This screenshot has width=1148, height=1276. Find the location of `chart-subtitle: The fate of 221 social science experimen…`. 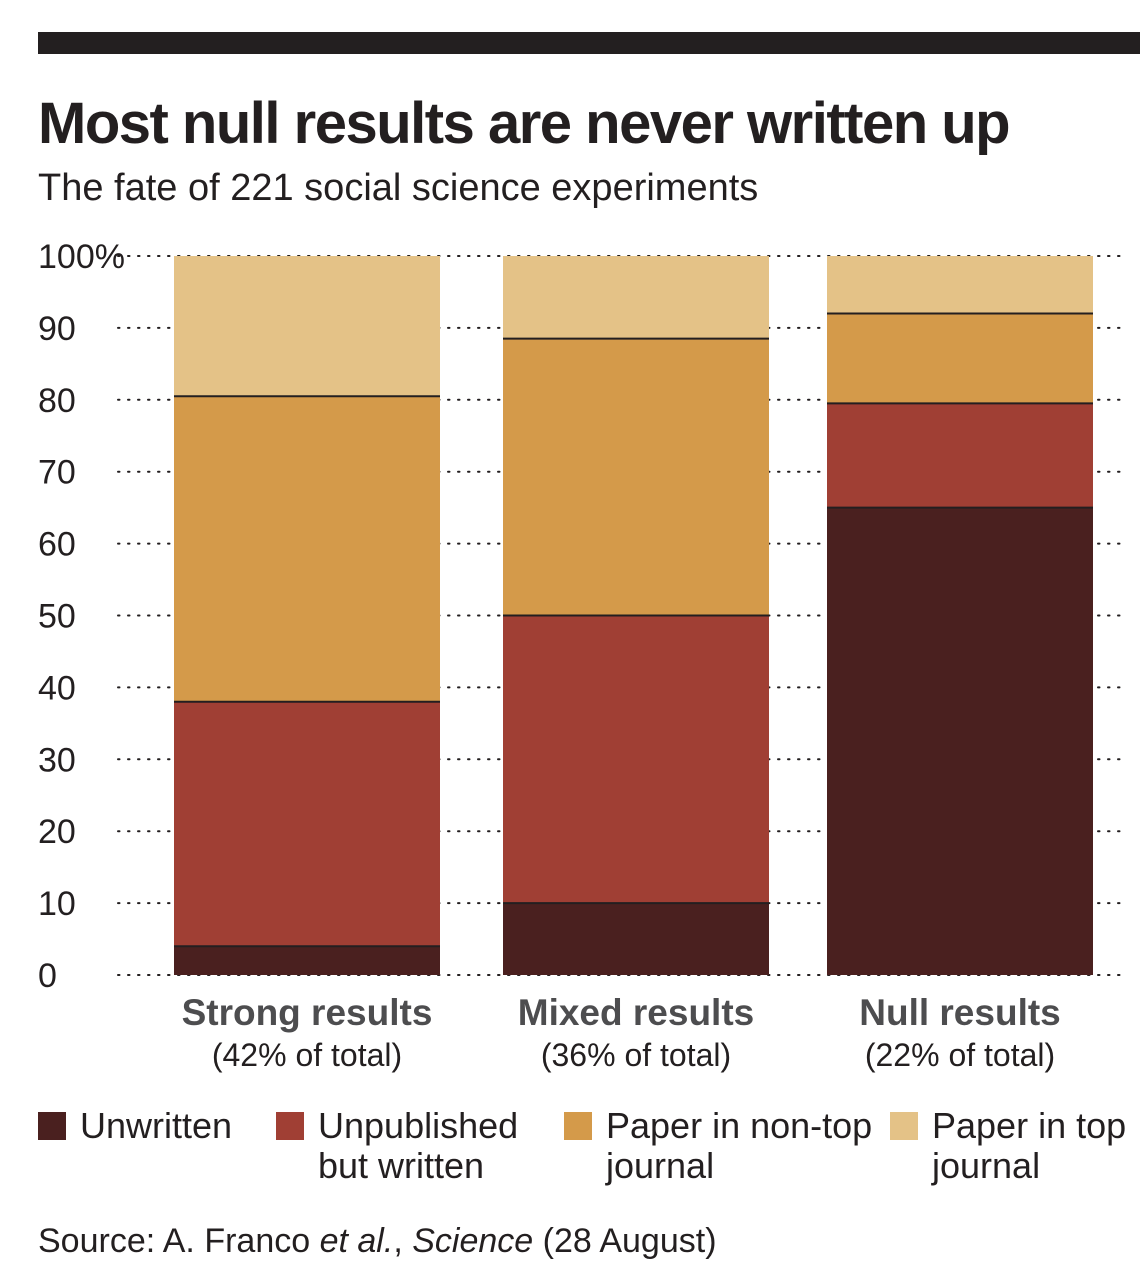

chart-subtitle: The fate of 221 social science experimen… is located at coordinates (398, 188).